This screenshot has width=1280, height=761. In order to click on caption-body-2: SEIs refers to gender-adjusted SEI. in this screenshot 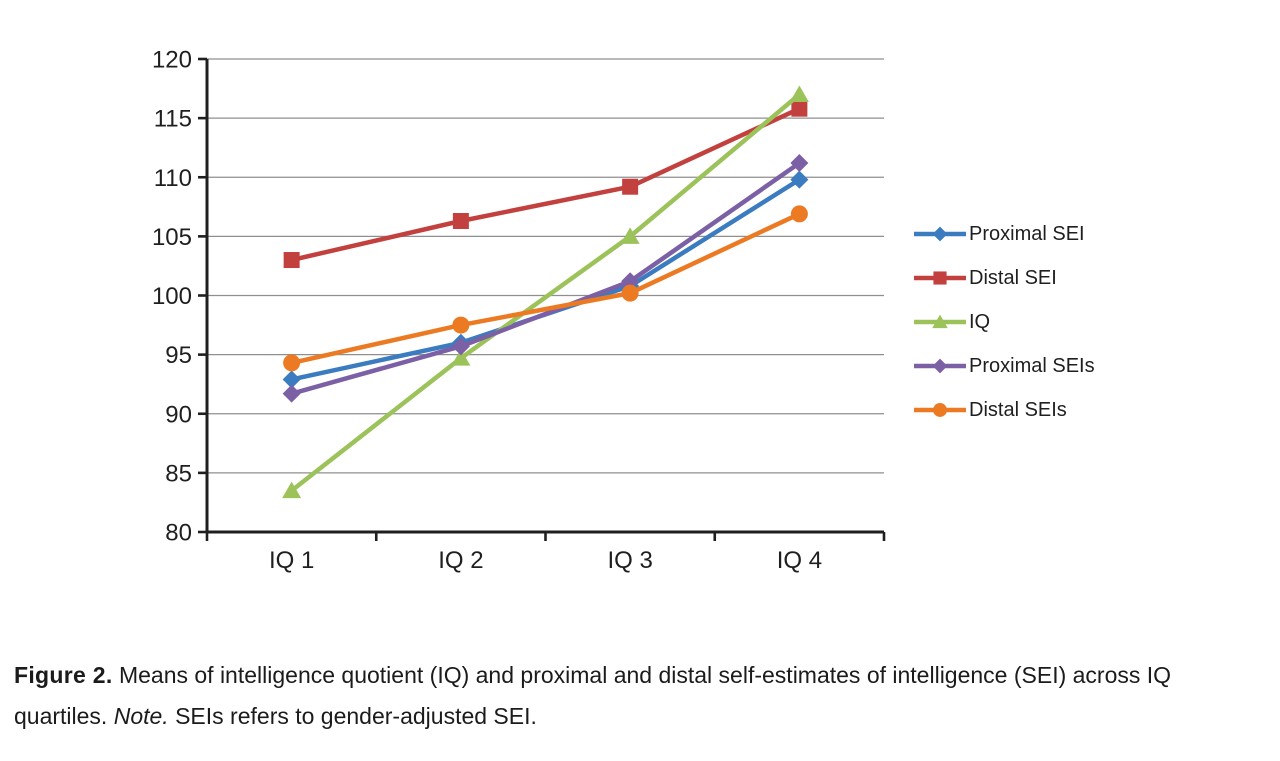, I will do `click(352, 716)`.